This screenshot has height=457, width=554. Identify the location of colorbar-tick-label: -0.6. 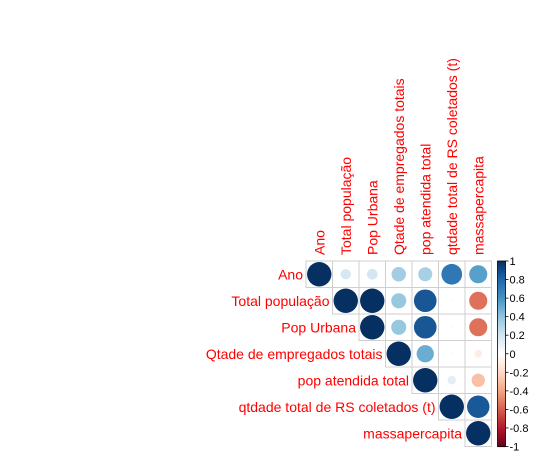
(519, 410).